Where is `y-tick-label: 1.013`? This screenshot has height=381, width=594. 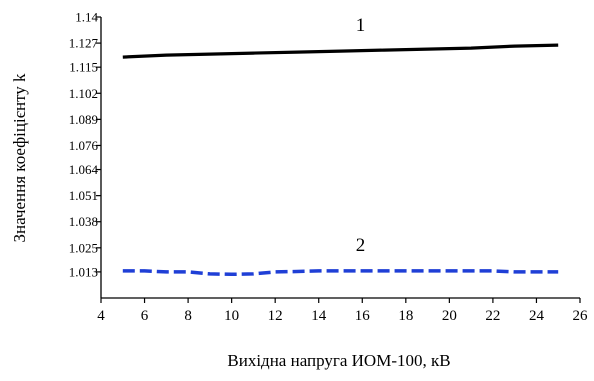
y-tick-label: 1.013 is located at coordinates (83, 271).